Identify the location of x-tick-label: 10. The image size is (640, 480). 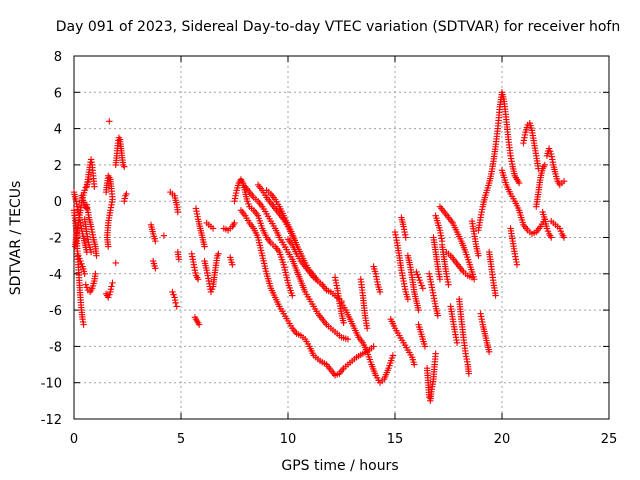
(288, 439).